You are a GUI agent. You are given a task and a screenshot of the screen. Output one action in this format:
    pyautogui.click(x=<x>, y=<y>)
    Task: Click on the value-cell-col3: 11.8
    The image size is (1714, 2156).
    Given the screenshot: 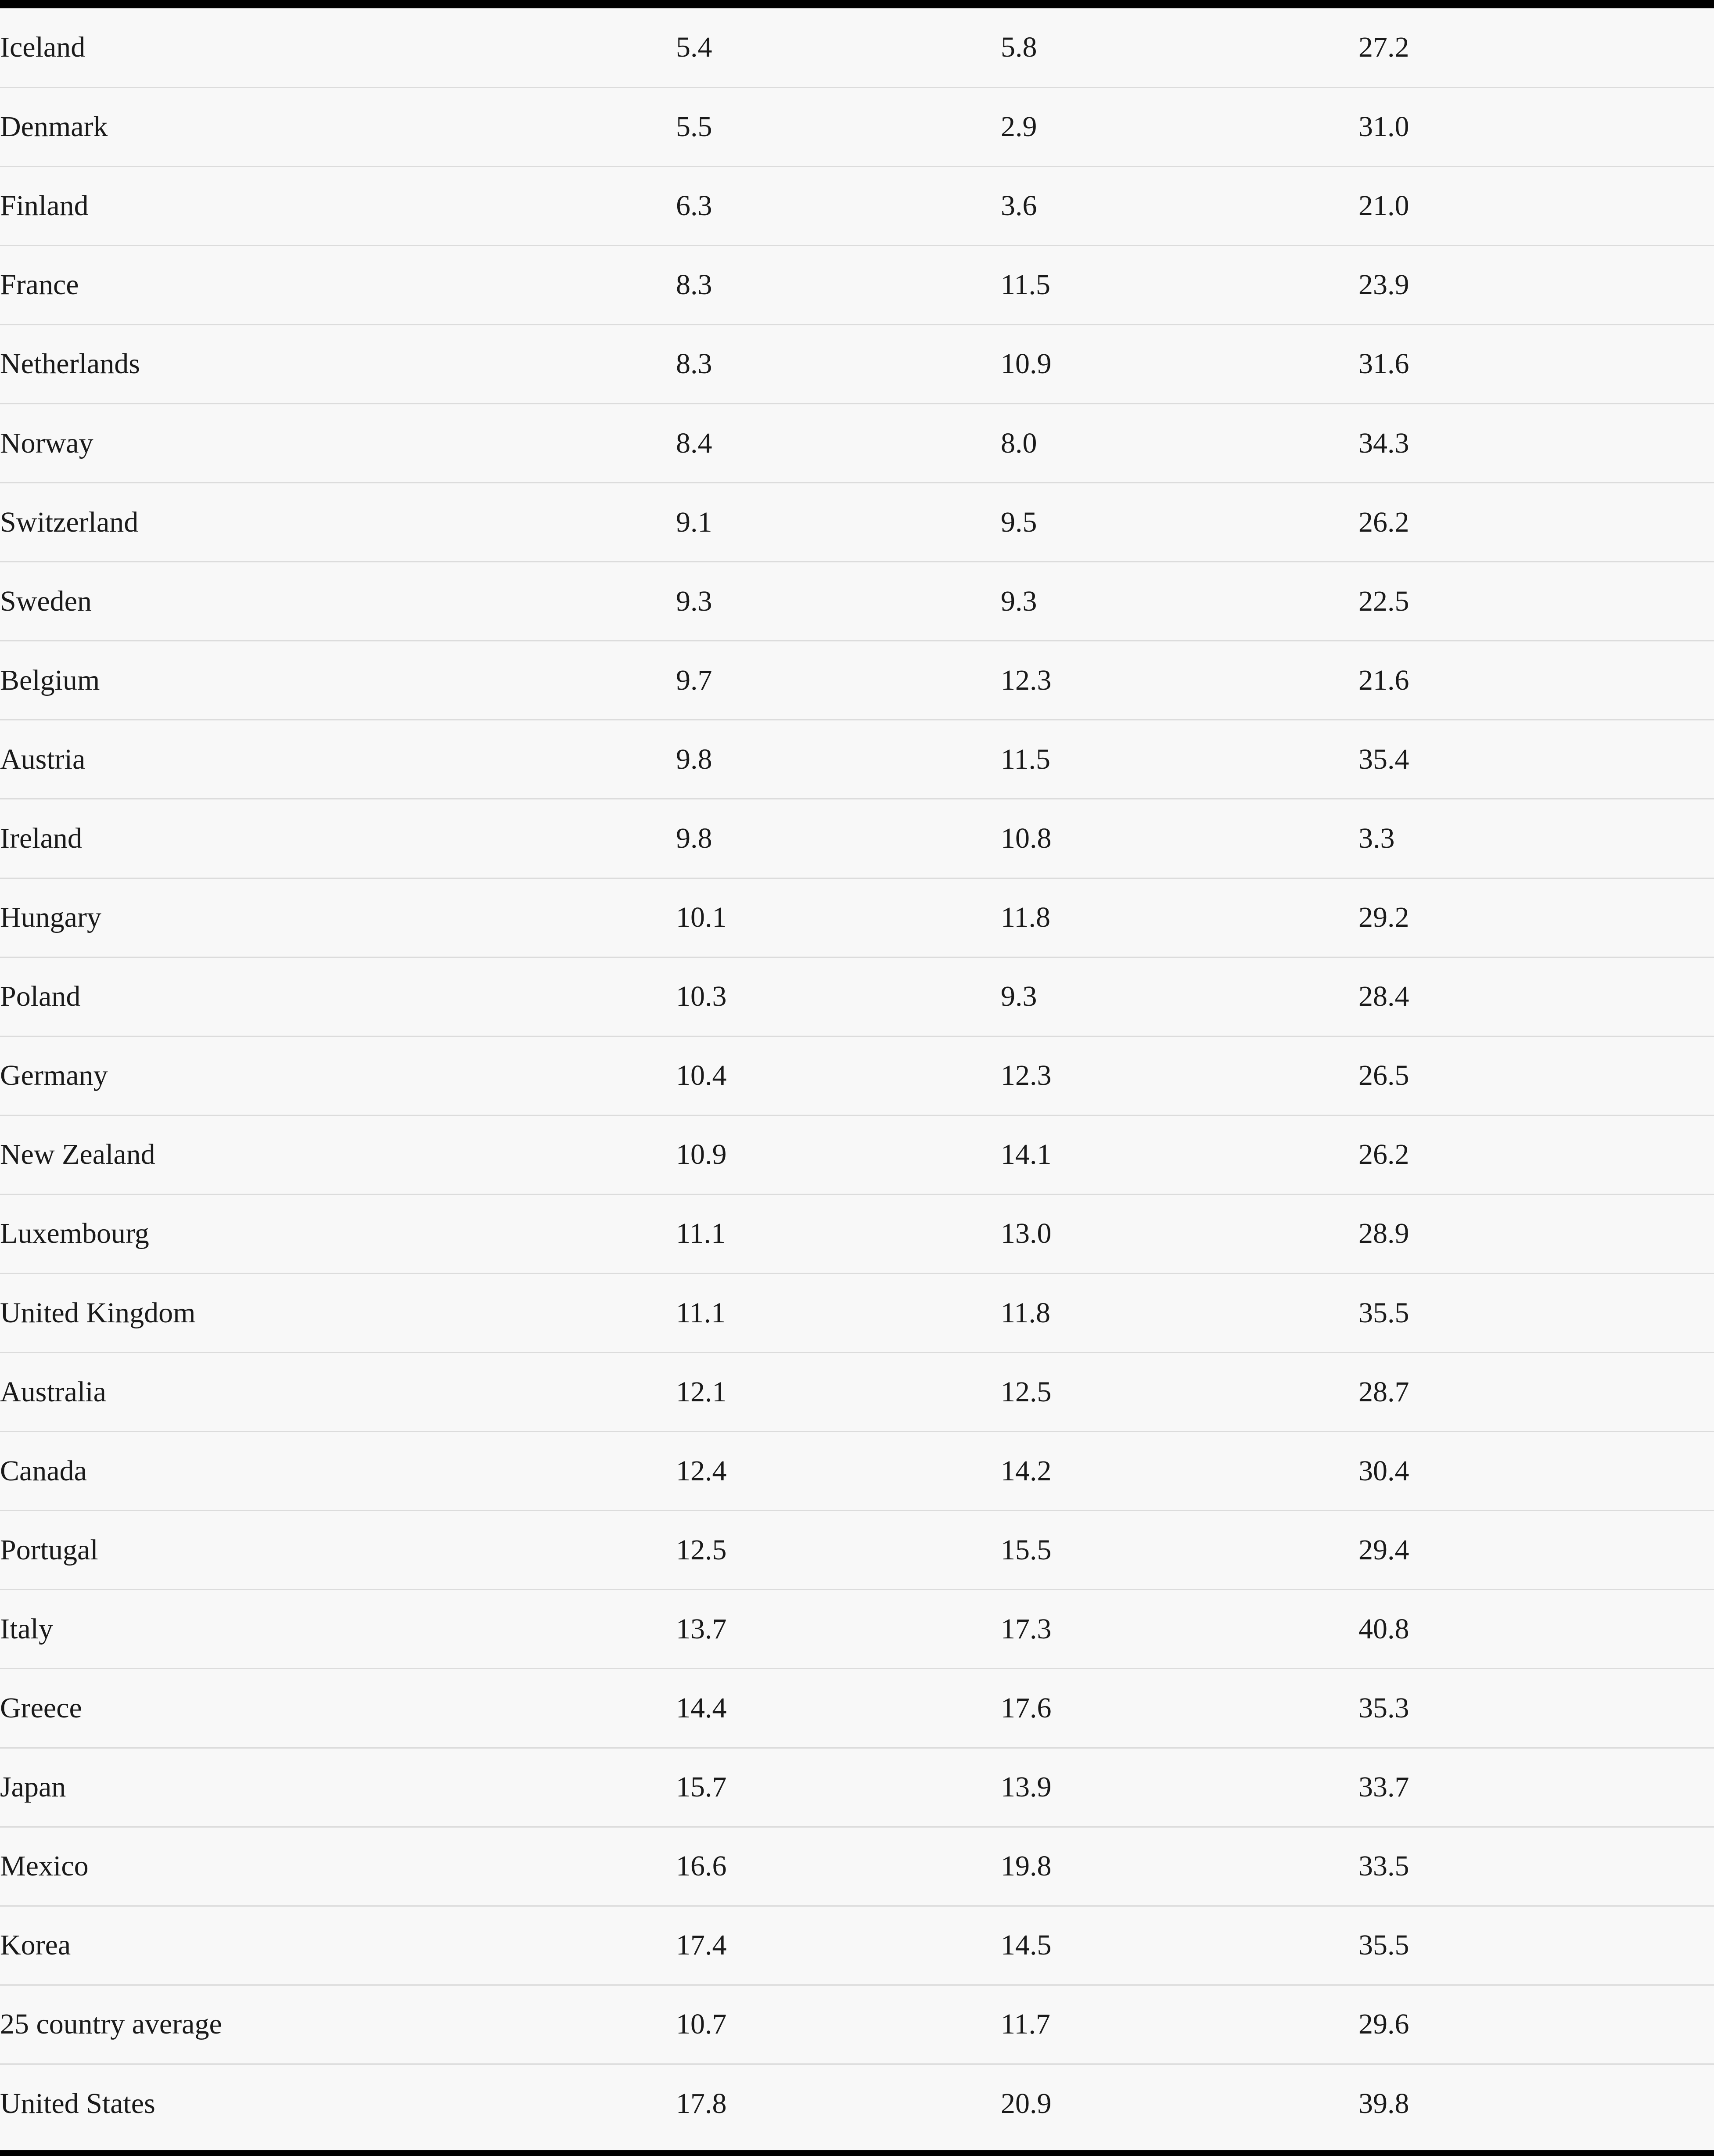 What is the action you would take?
    pyautogui.click(x=1179, y=1313)
    